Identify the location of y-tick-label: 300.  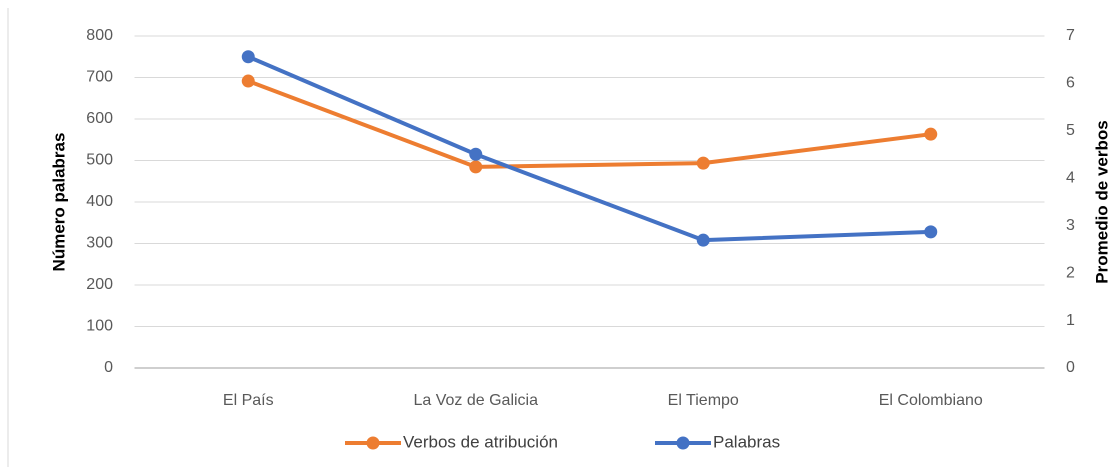
(99, 243).